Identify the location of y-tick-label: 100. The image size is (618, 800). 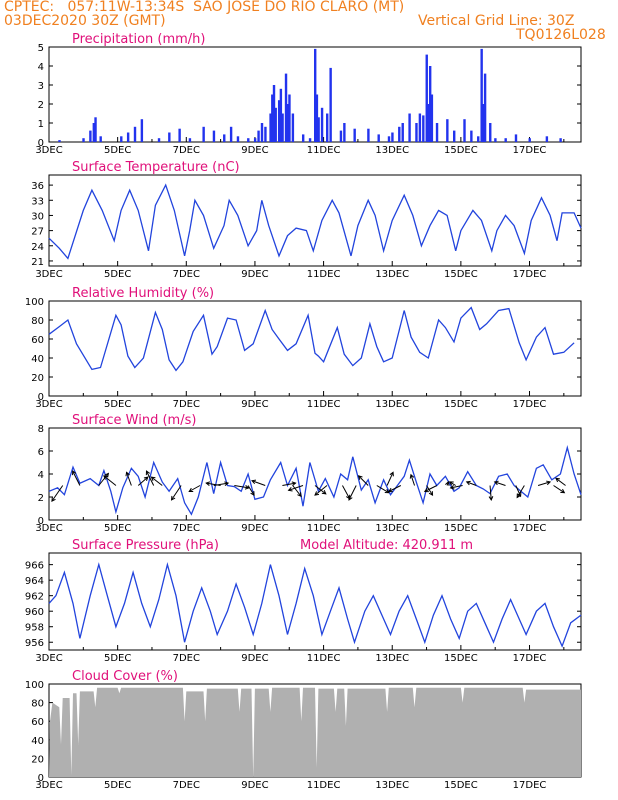
(34, 302).